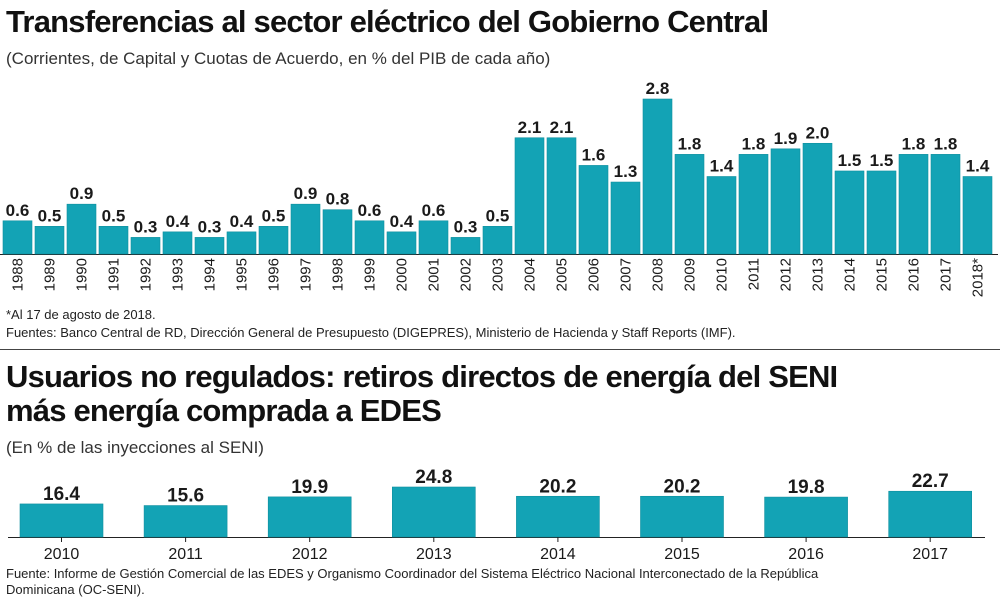 This screenshot has height=600, width=1000. What do you see at coordinates (178, 274) in the screenshot?
I see `chart1-year-label: 1993` at bounding box center [178, 274].